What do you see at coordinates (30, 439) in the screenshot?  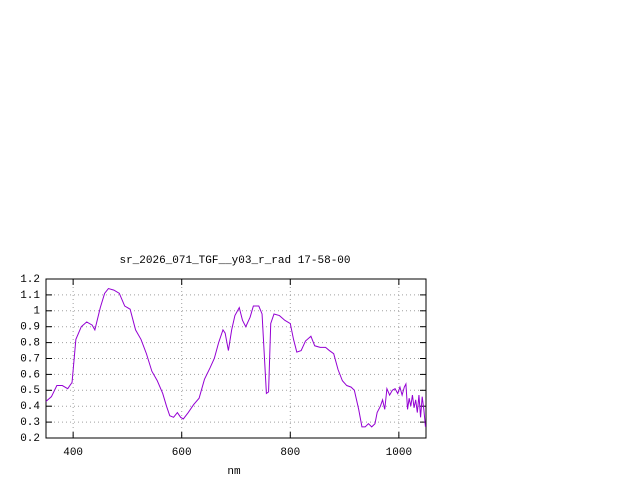 I see `y-tick-label: 0.2` at bounding box center [30, 439].